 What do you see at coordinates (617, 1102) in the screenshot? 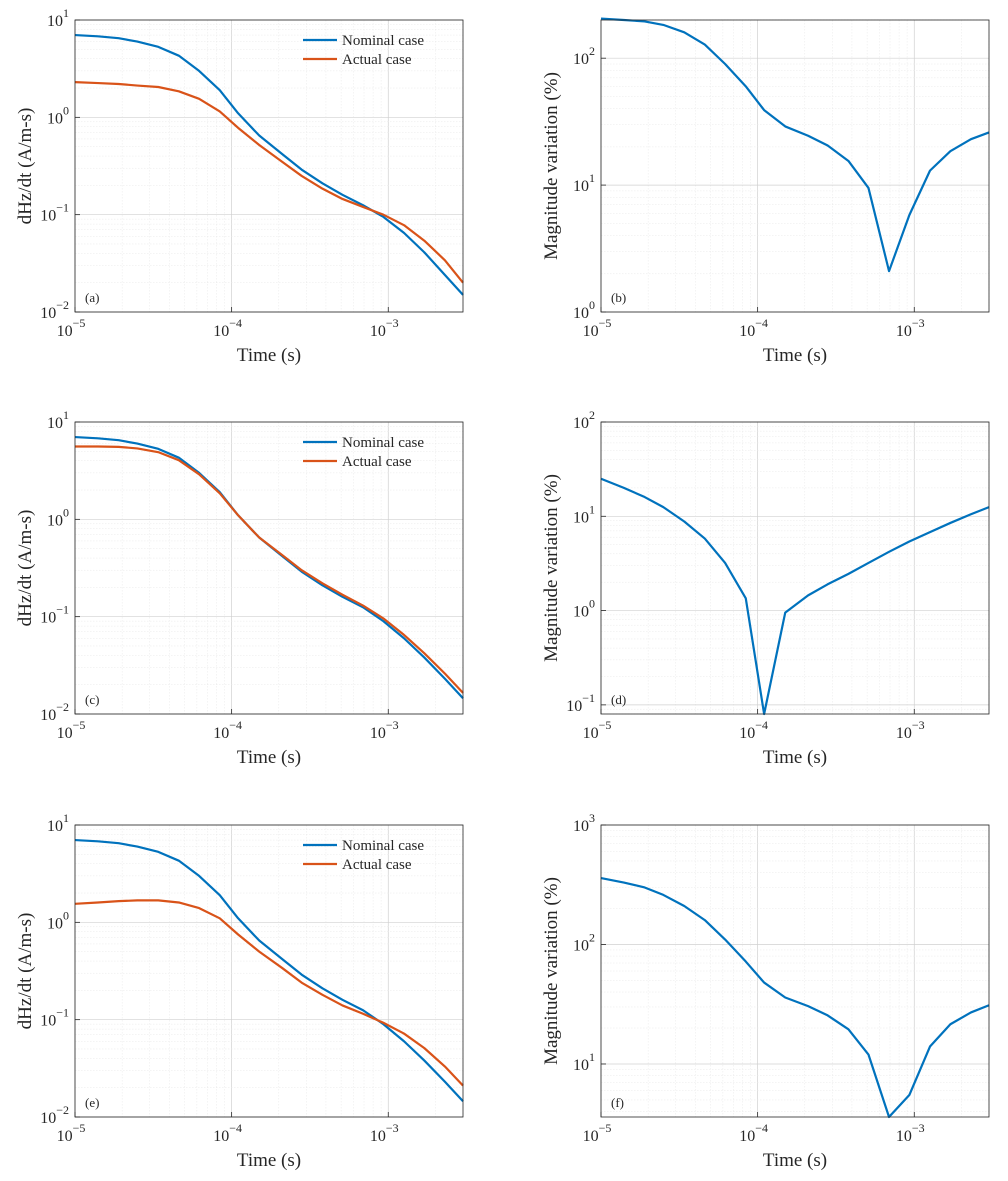
I see `panel-tag: (f)` at bounding box center [617, 1102].